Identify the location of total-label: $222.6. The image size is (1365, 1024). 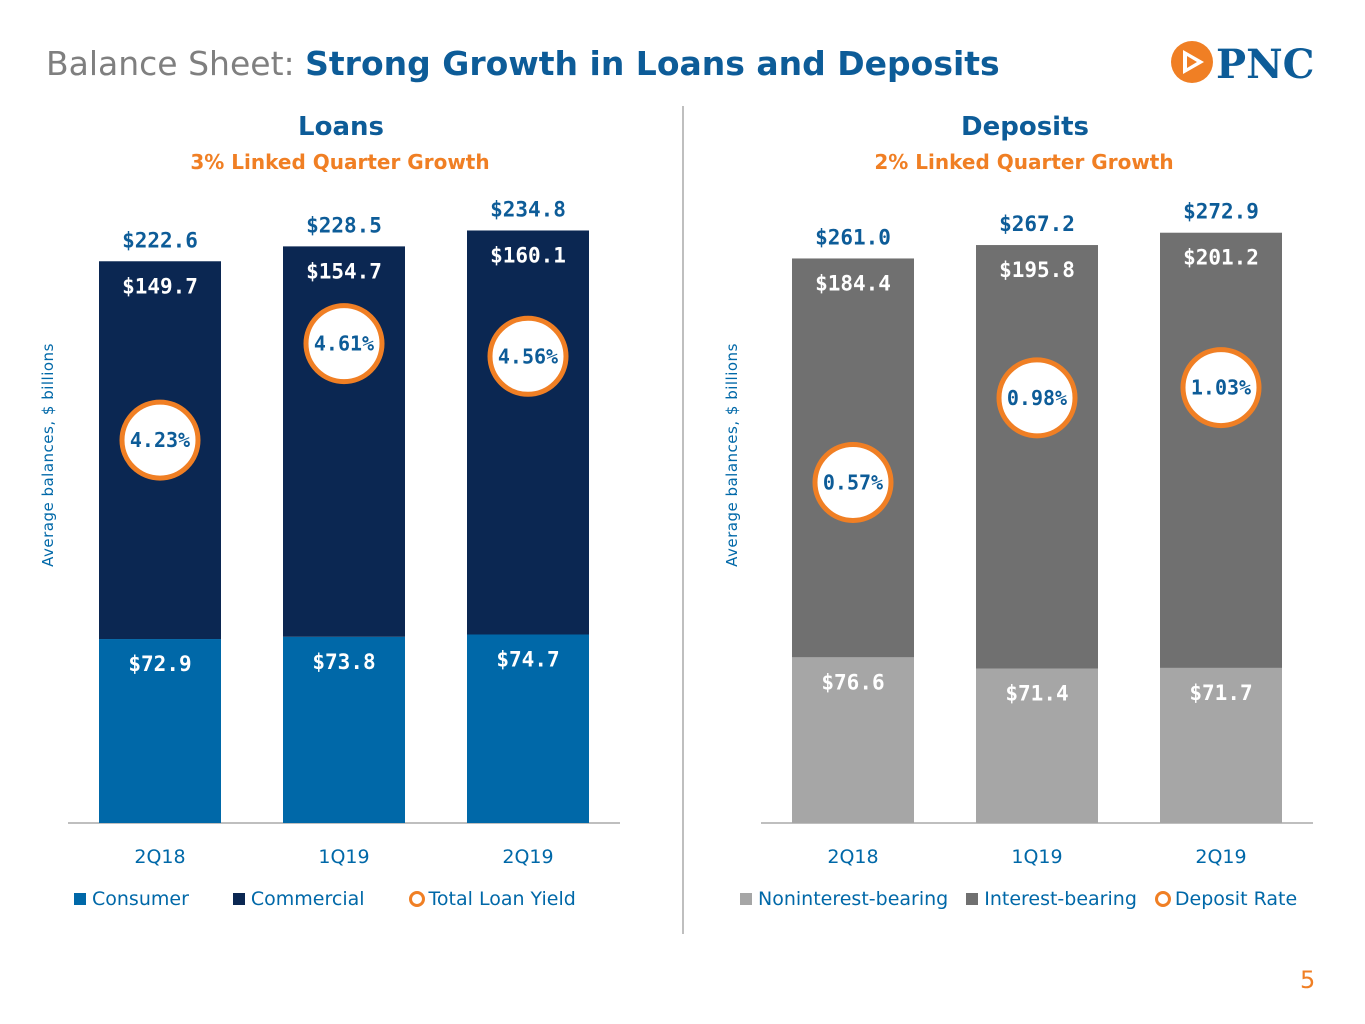
(160, 240).